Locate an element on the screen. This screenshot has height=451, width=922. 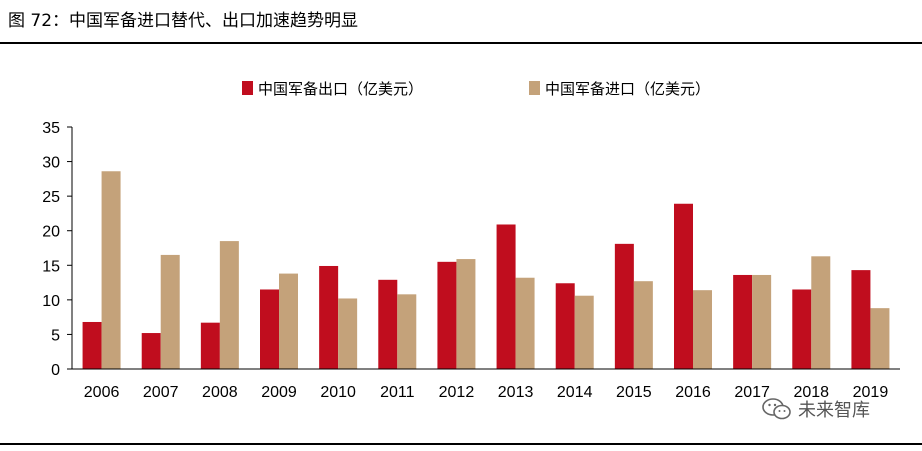
y-tick-label: 30 is located at coordinates (51, 163).